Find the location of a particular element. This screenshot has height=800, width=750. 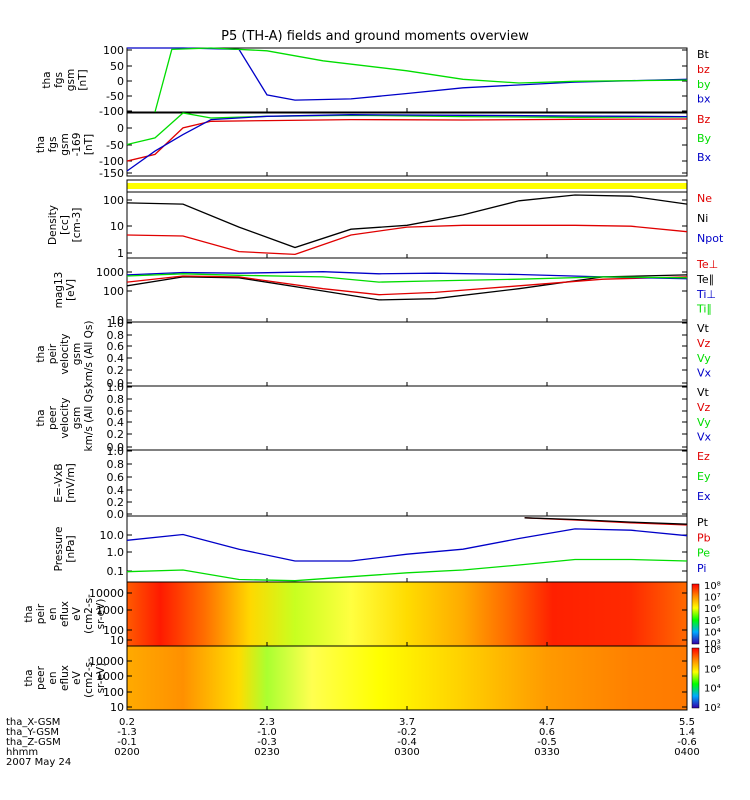

series-Pe is located at coordinates (407, 570).